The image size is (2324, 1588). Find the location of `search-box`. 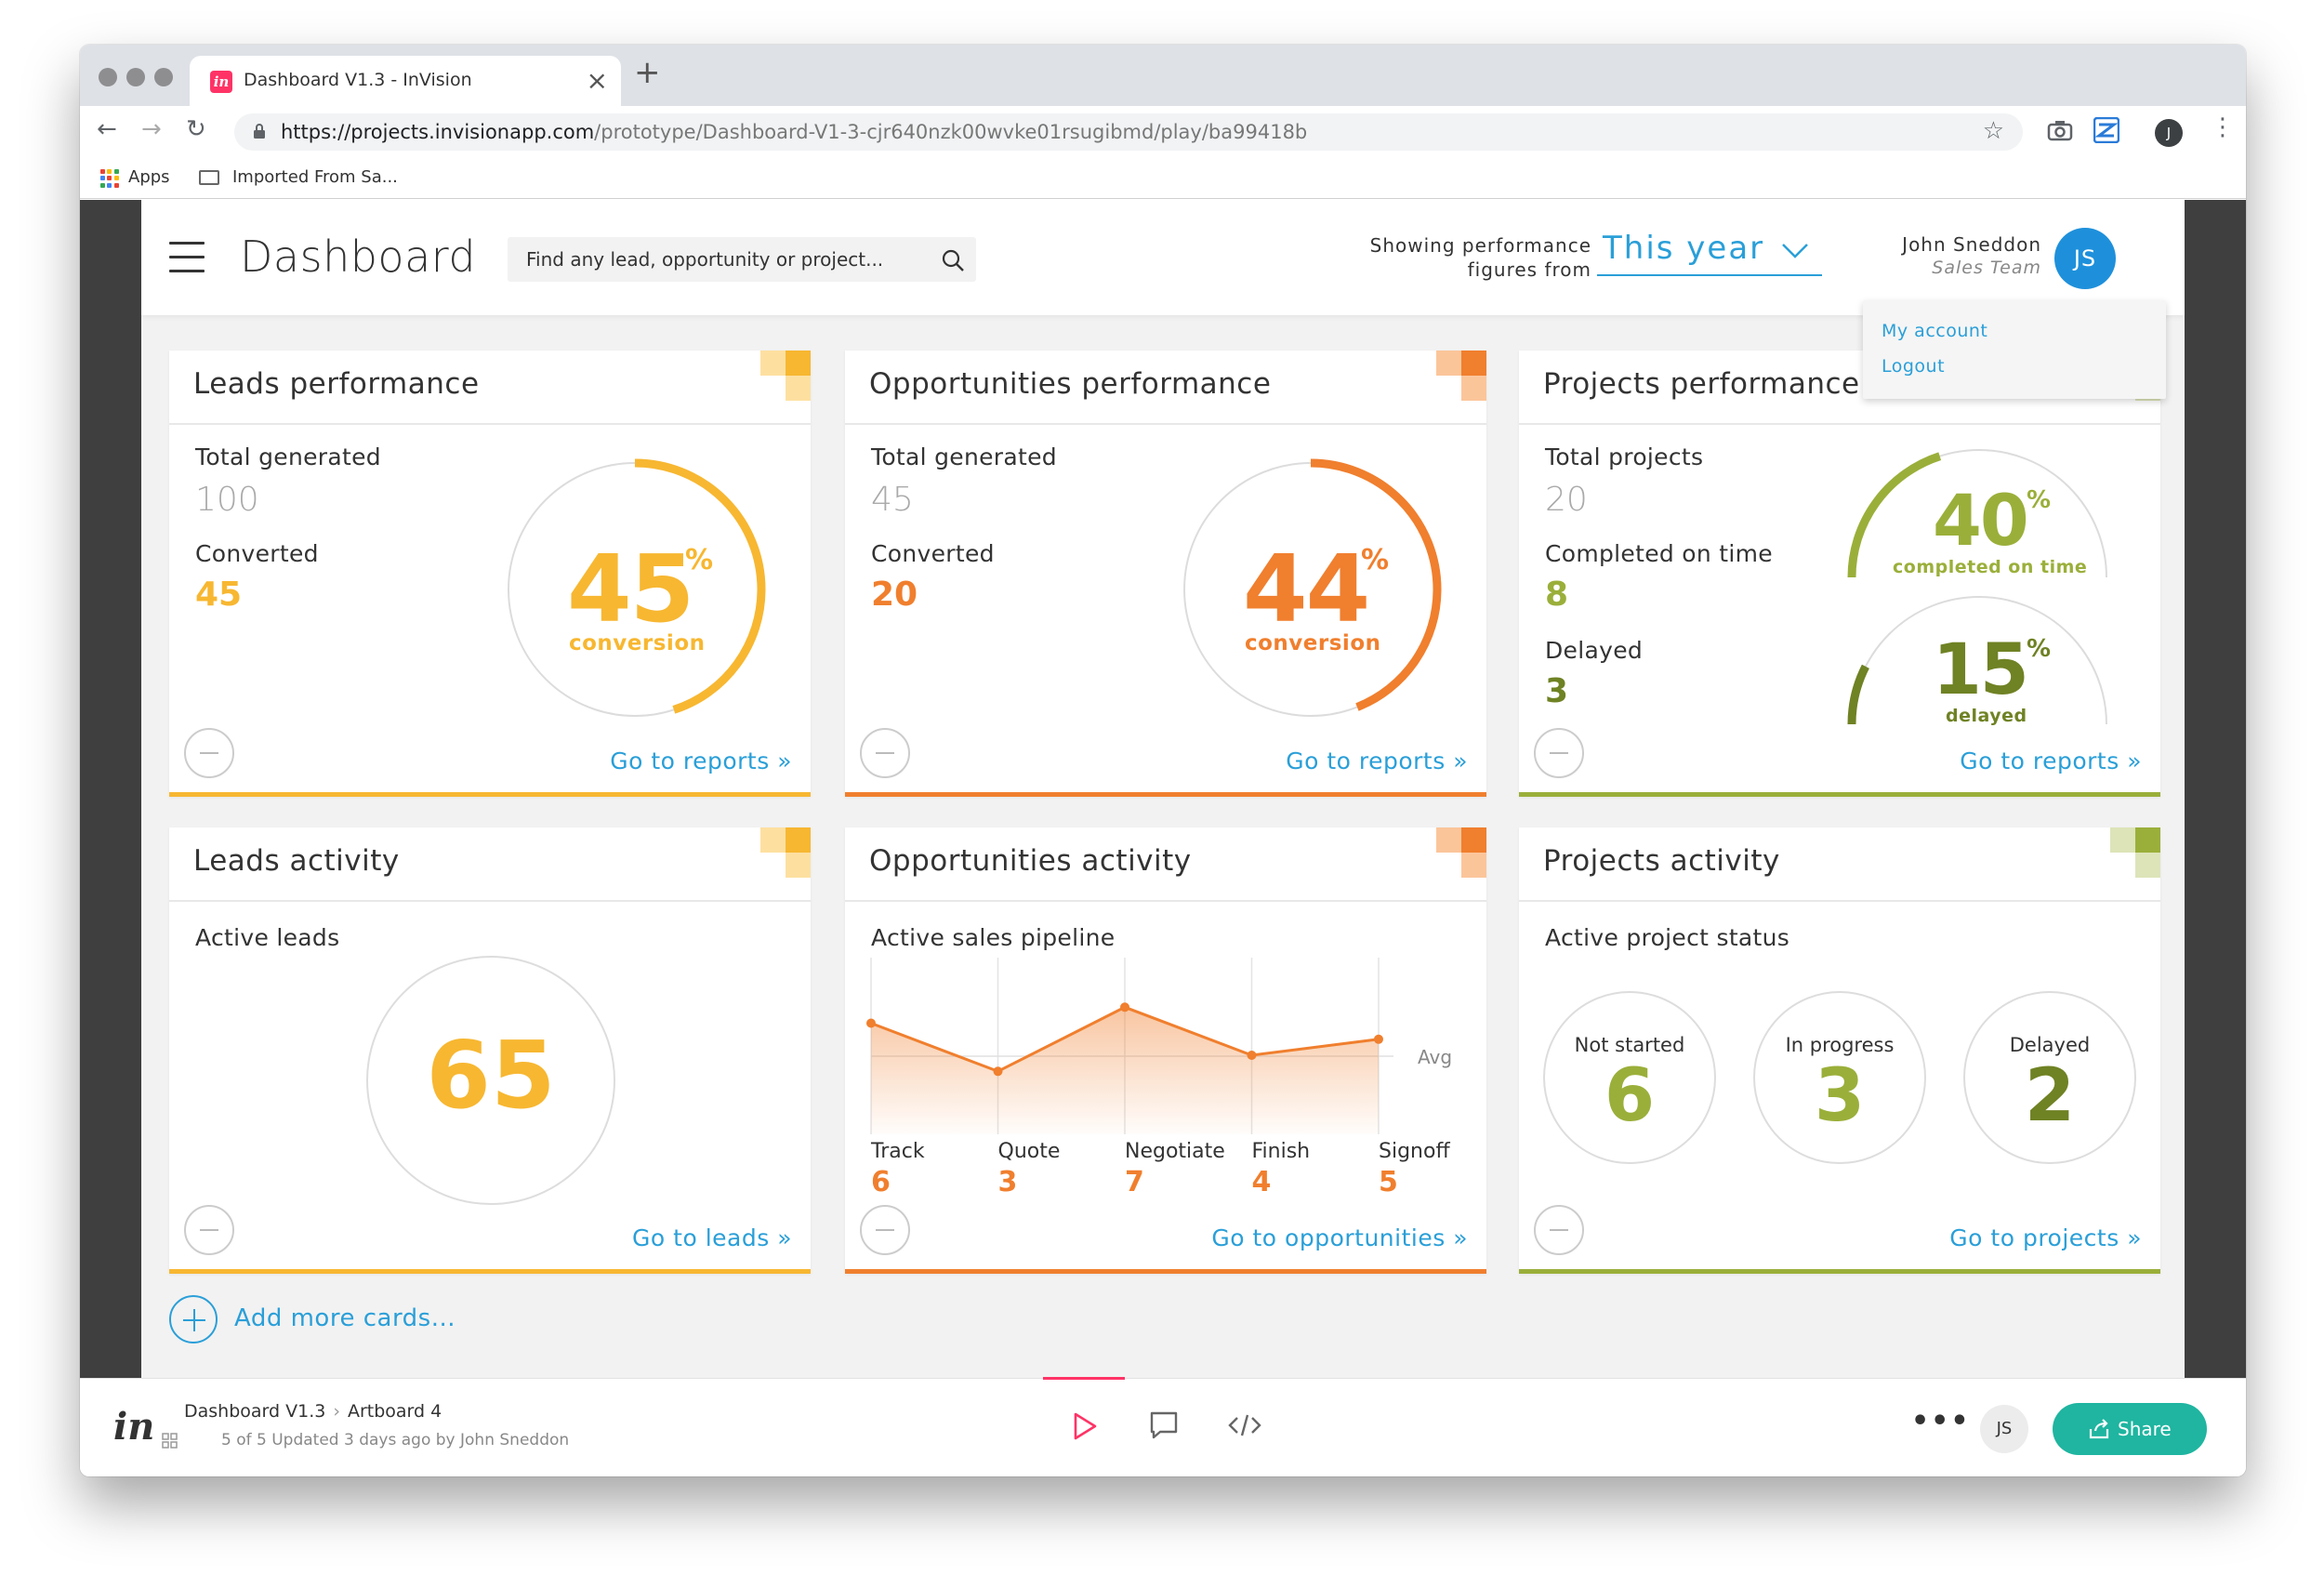

search-box is located at coordinates (742, 259).